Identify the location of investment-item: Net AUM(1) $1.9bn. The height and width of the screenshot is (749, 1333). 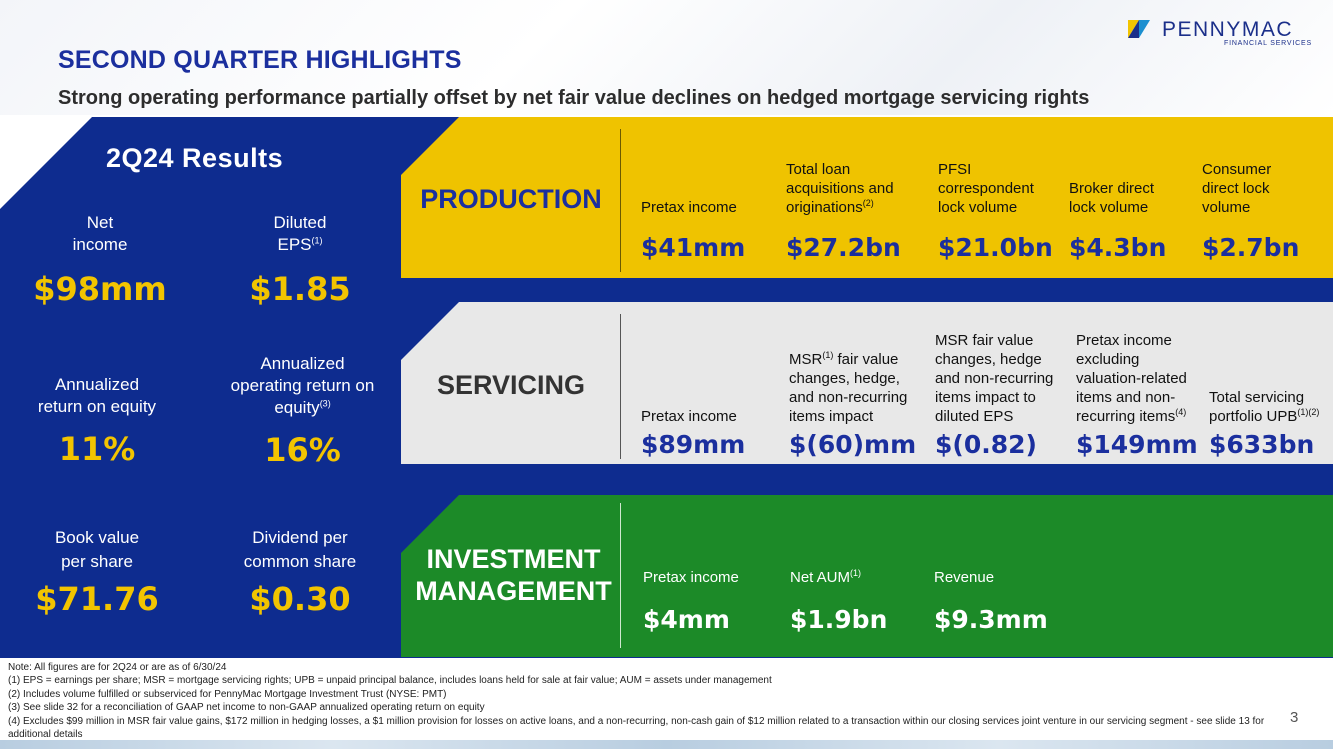
(855, 576).